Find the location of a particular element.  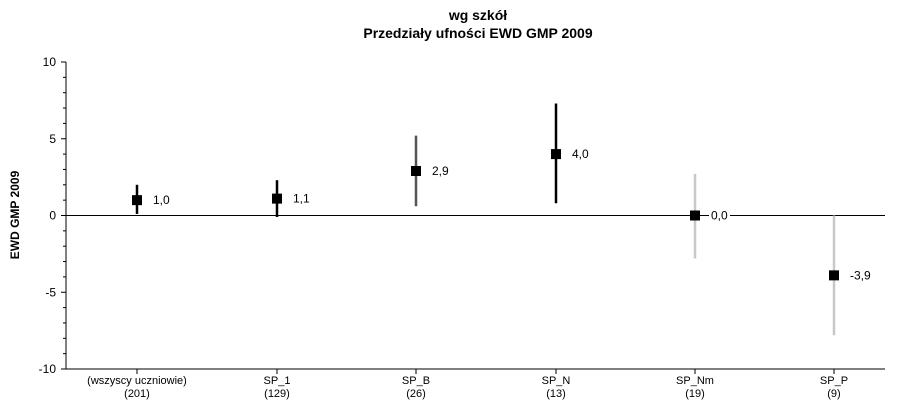

y-ticks: 10 5 0 -5 -10 is located at coordinates (52, 215).